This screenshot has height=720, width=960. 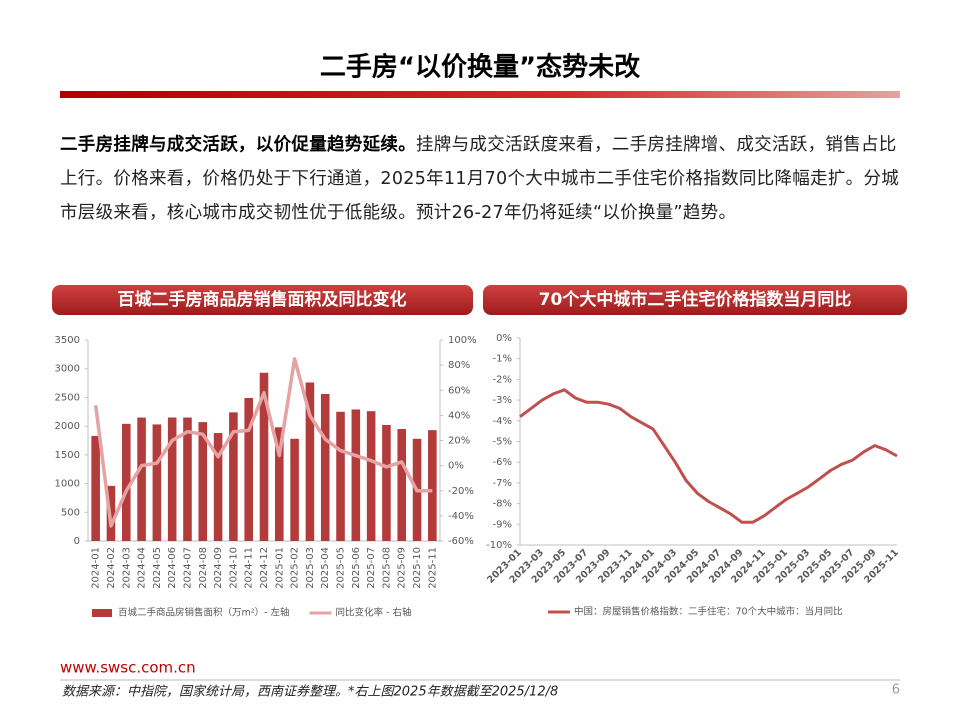 I want to click on x-tick-label: 2024-12, so click(x=264, y=568).